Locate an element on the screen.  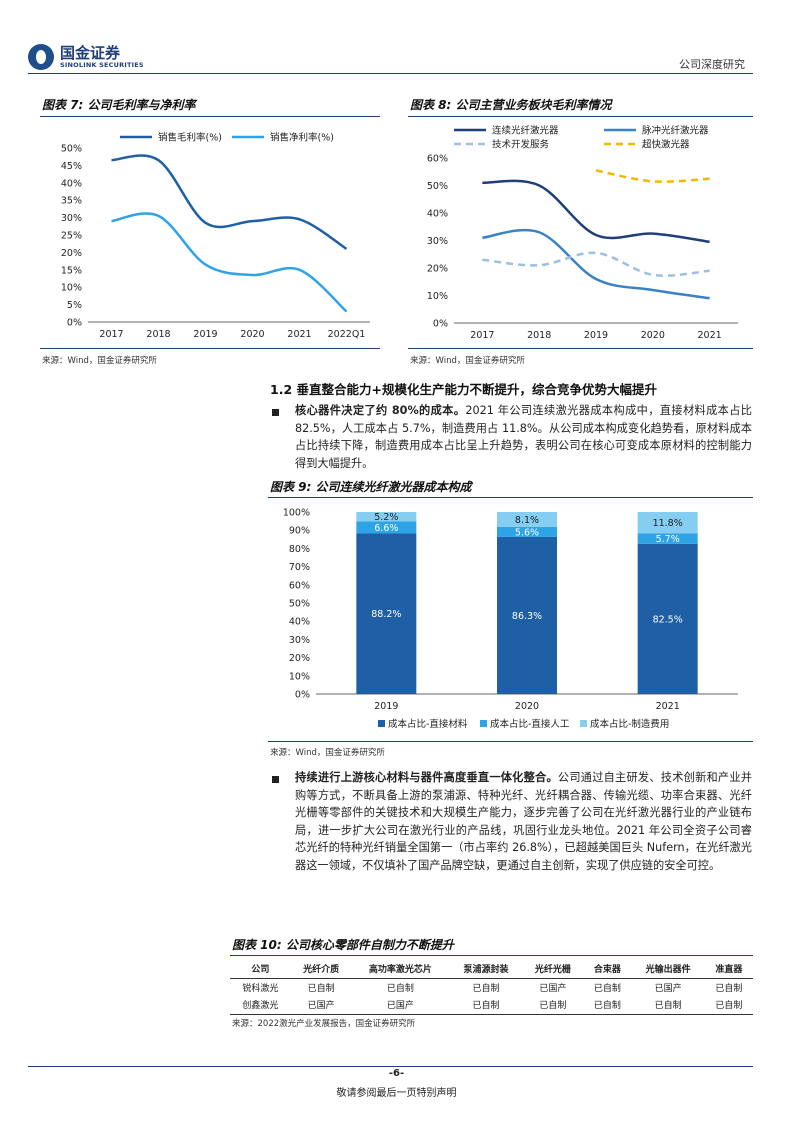
fig7-source: 来源：Wind，国金证券研究所 is located at coordinates (99, 361).